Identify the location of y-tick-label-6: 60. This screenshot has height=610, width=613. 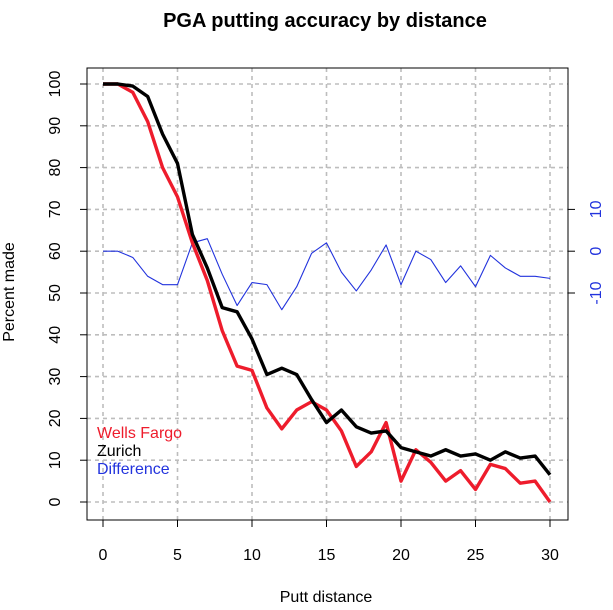
(55, 251).